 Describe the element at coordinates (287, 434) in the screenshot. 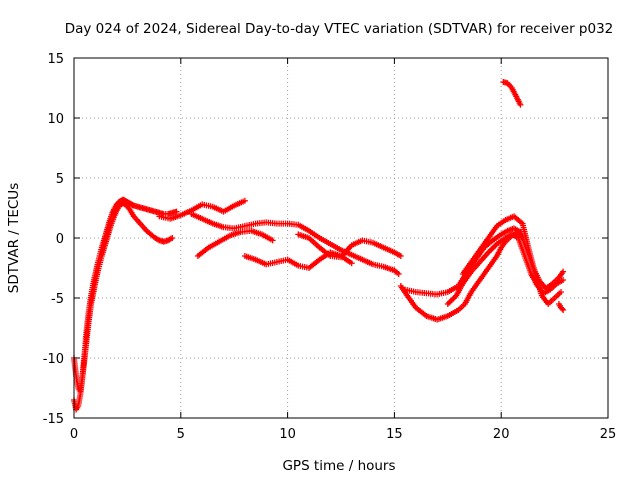

I see `x-tick-label: 10` at that location.